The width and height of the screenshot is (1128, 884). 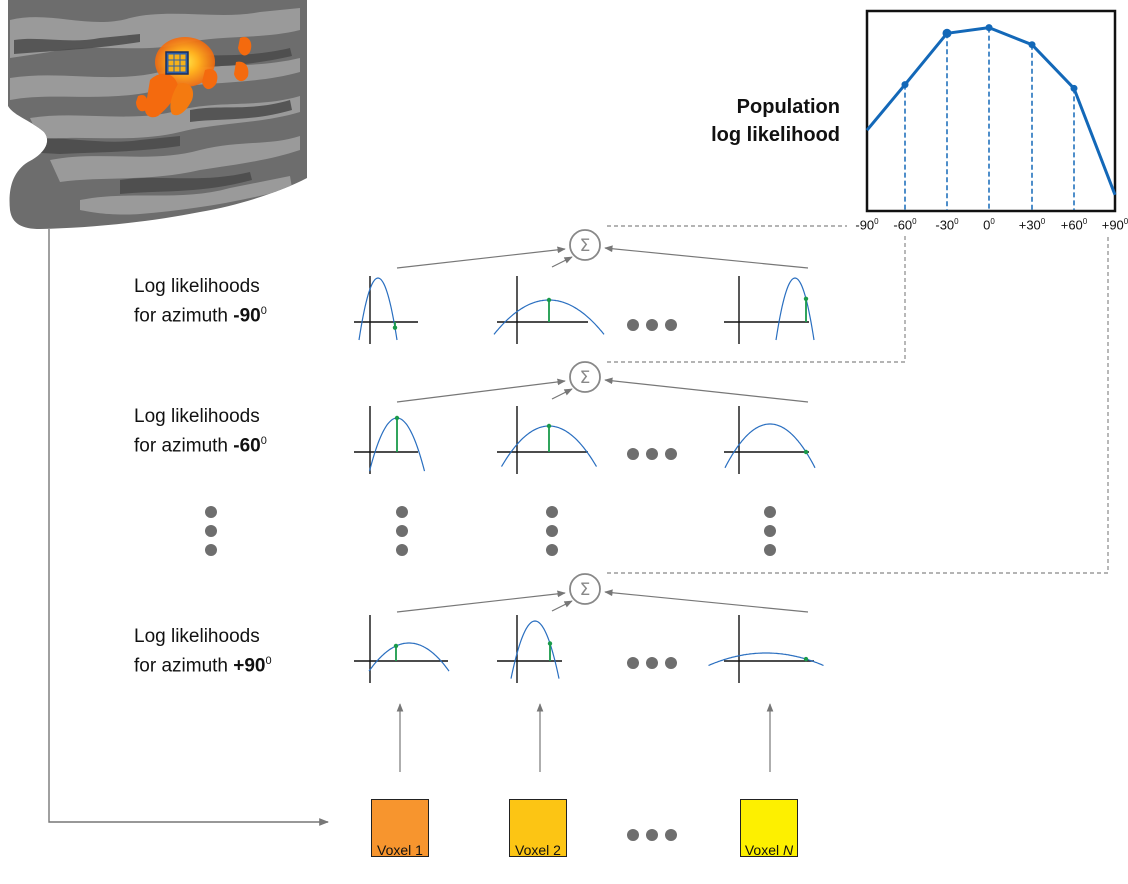 What do you see at coordinates (1032, 225) in the screenshot?
I see `chart-x-tick-label: +300` at bounding box center [1032, 225].